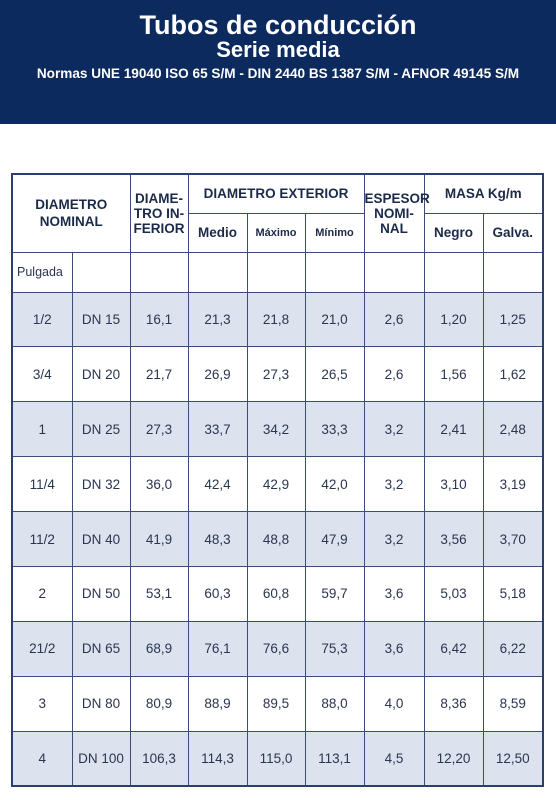 The height and width of the screenshot is (800, 556). Describe the element at coordinates (42, 319) in the screenshot. I see `cell-pulgada: 1/2` at that location.